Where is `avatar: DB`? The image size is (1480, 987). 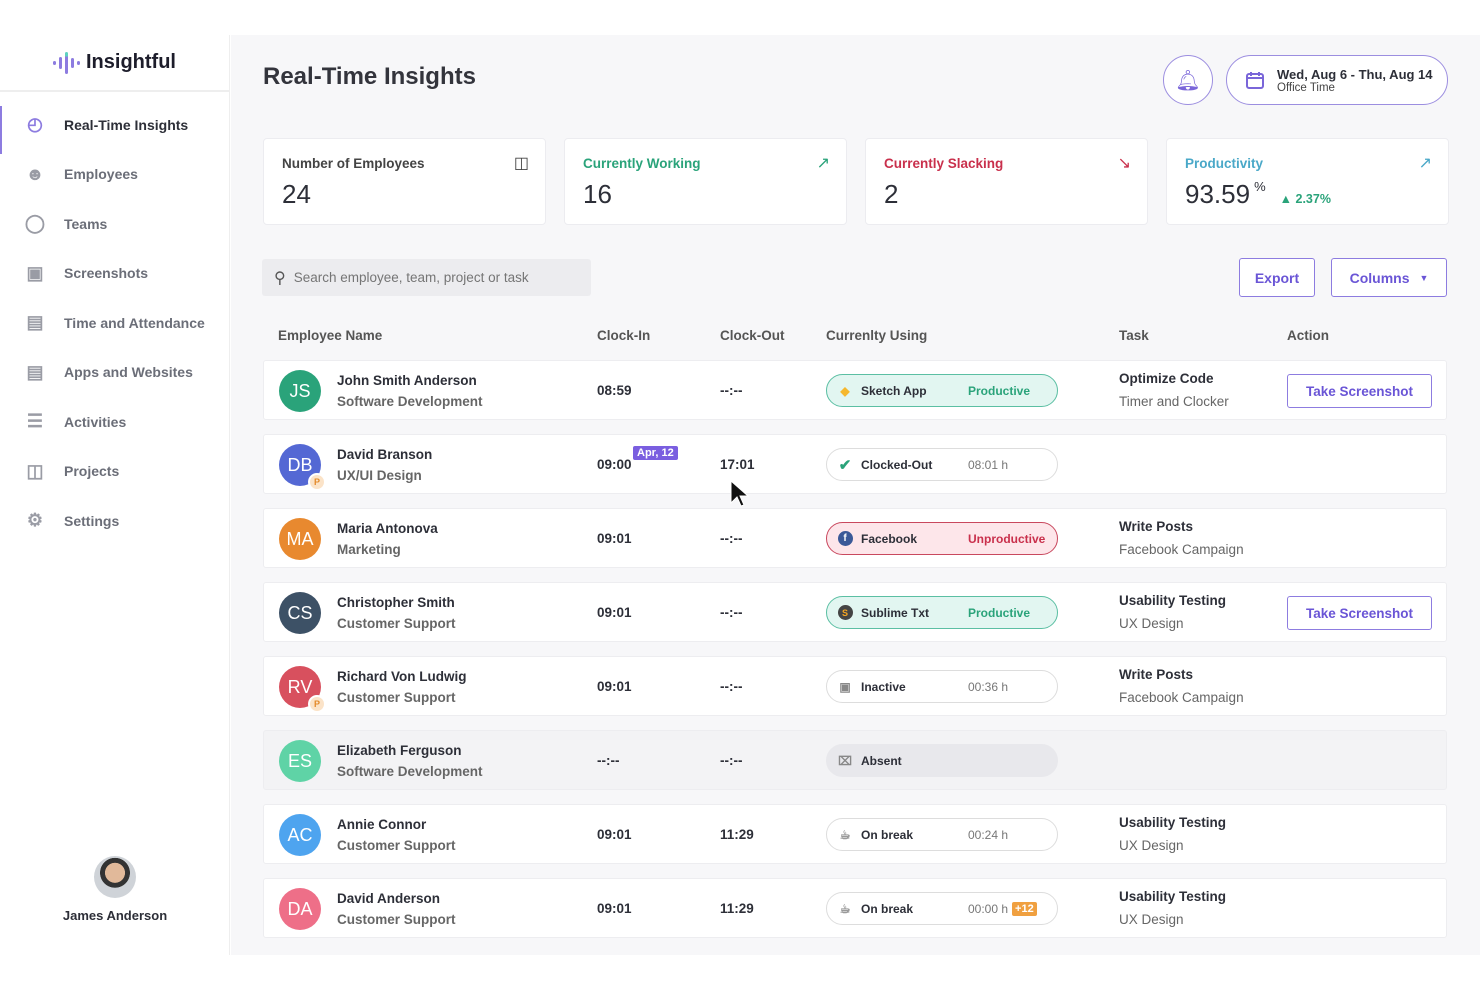 avatar: DB is located at coordinates (300, 465).